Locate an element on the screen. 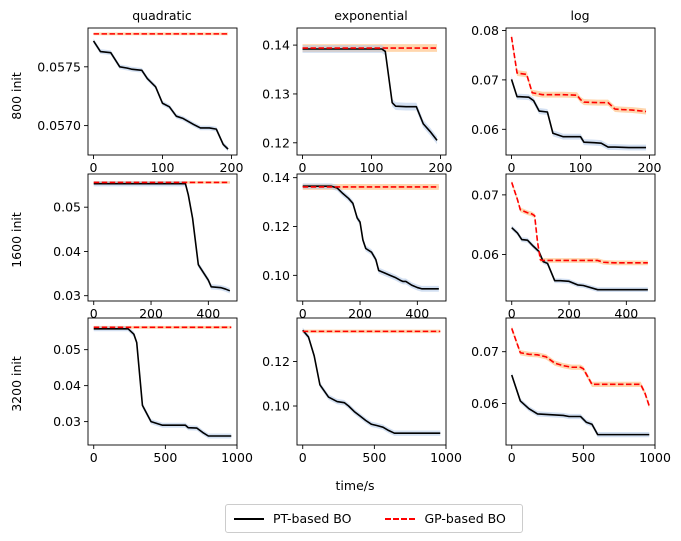 The image size is (681, 541). legend-item-pt-based-bo: PT-based BO is located at coordinates (288, 518).